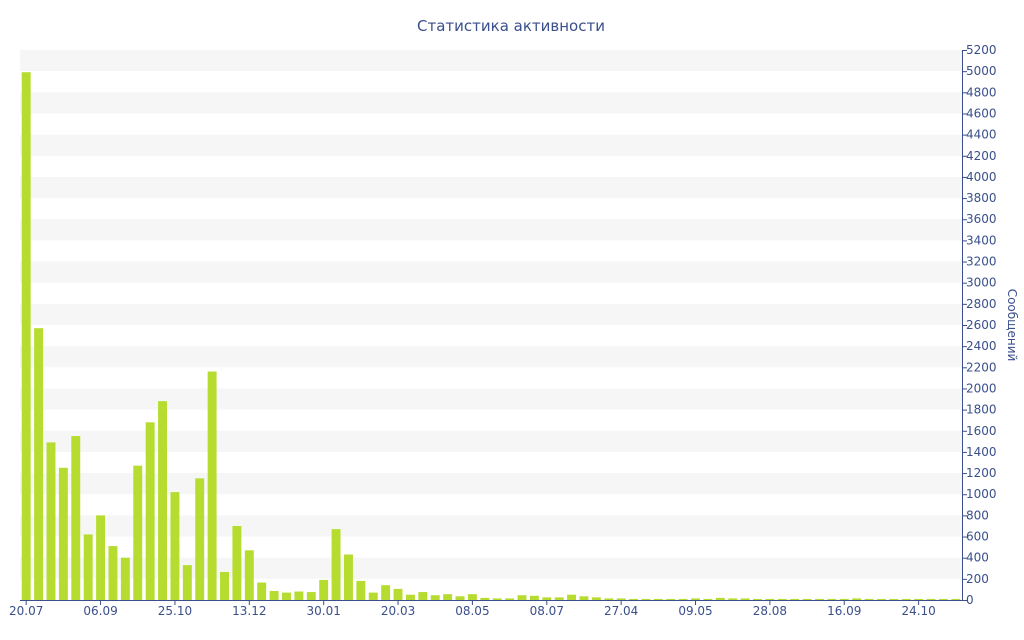 Image resolution: width=1024 pixels, height=640 pixels. Describe the element at coordinates (981, 367) in the screenshot. I see `y-tick-label: 2200` at that location.